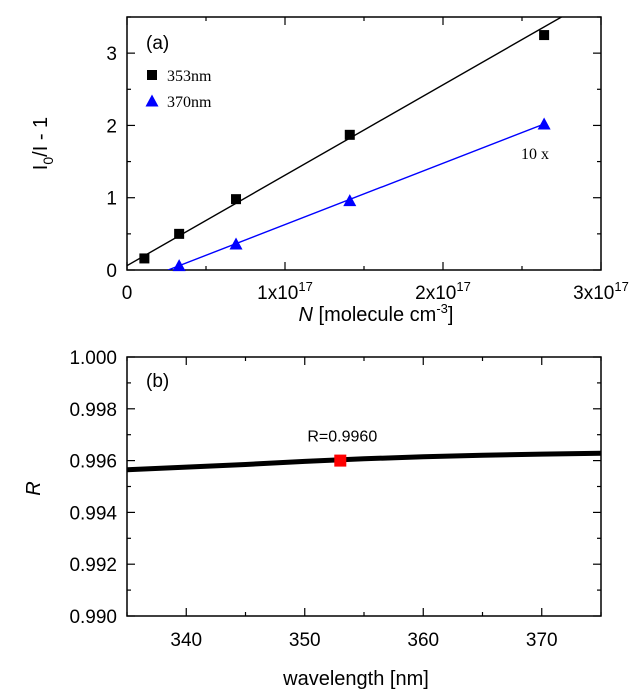  I want to click on r-curve, so click(364, 461).